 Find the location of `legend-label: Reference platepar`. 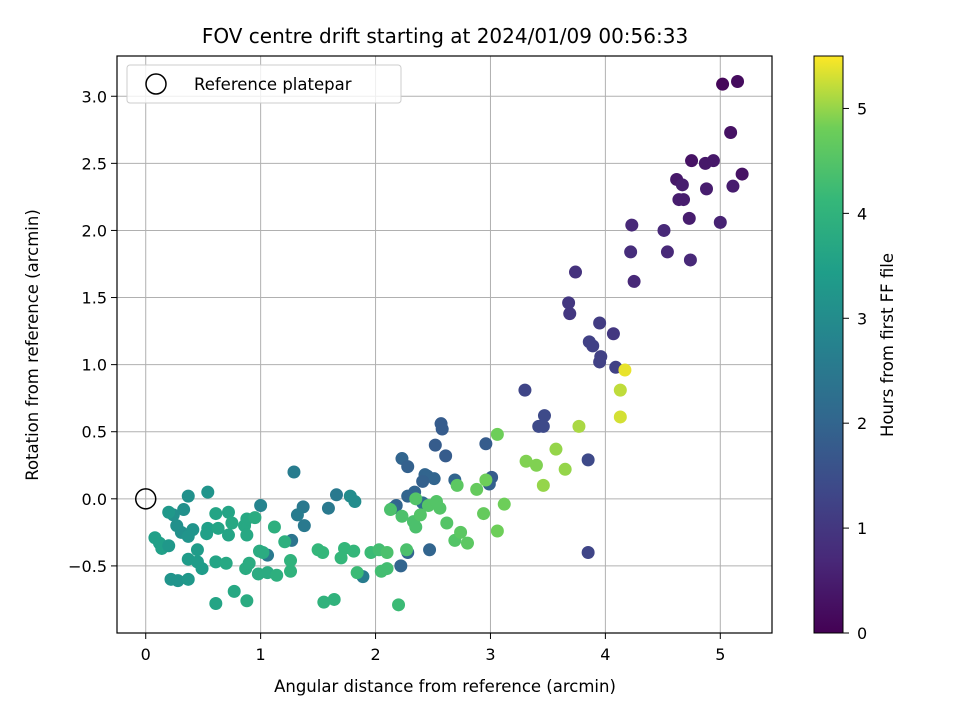

legend-label: Reference platepar is located at coordinates (273, 84).